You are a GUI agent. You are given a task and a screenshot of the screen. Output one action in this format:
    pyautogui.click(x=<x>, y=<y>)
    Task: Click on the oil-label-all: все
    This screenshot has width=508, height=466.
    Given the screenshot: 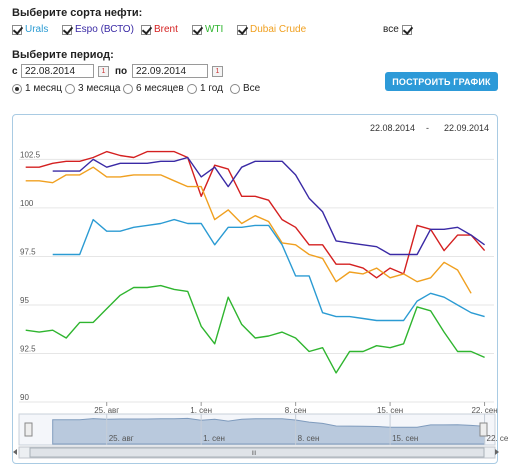 What is the action you would take?
    pyautogui.click(x=391, y=29)
    